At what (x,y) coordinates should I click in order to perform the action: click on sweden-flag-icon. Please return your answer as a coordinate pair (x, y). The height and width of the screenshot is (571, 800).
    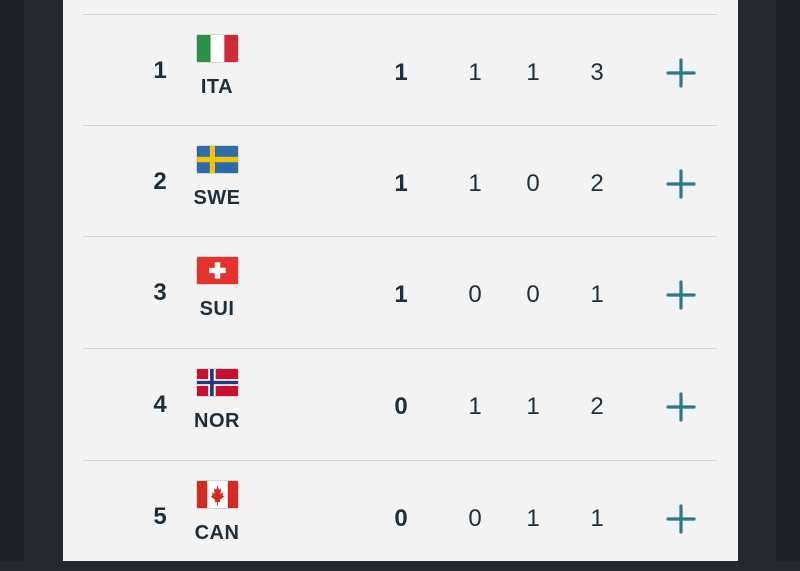
    Looking at the image, I should click on (217, 159).